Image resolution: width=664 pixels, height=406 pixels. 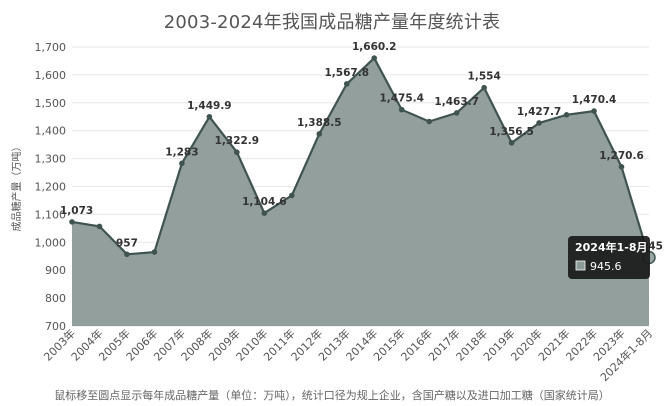 I want to click on data-label: 1,427.7, so click(x=539, y=112).